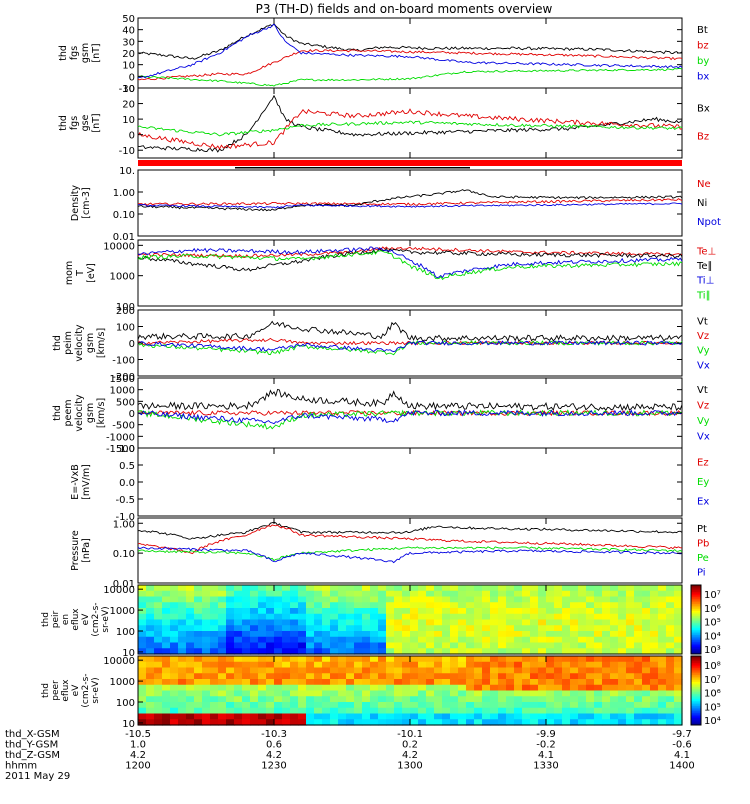 Image resolution: width=750 pixels, height=804 pixels. I want to click on ytick-label-efield-2: 0.0, so click(127, 483).